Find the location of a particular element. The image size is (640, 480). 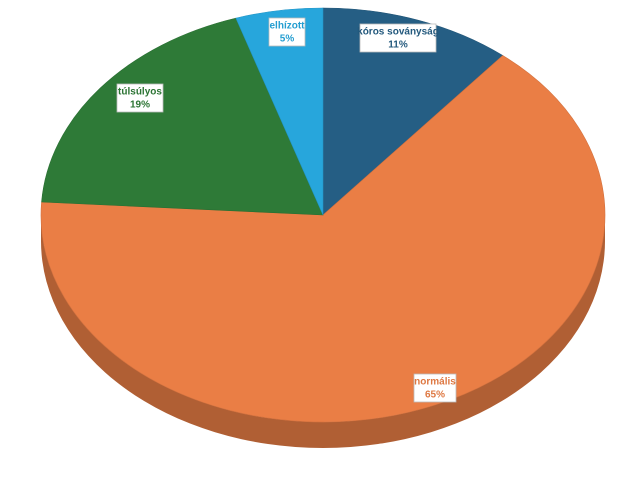

label-name: elhízott is located at coordinates (288, 26).